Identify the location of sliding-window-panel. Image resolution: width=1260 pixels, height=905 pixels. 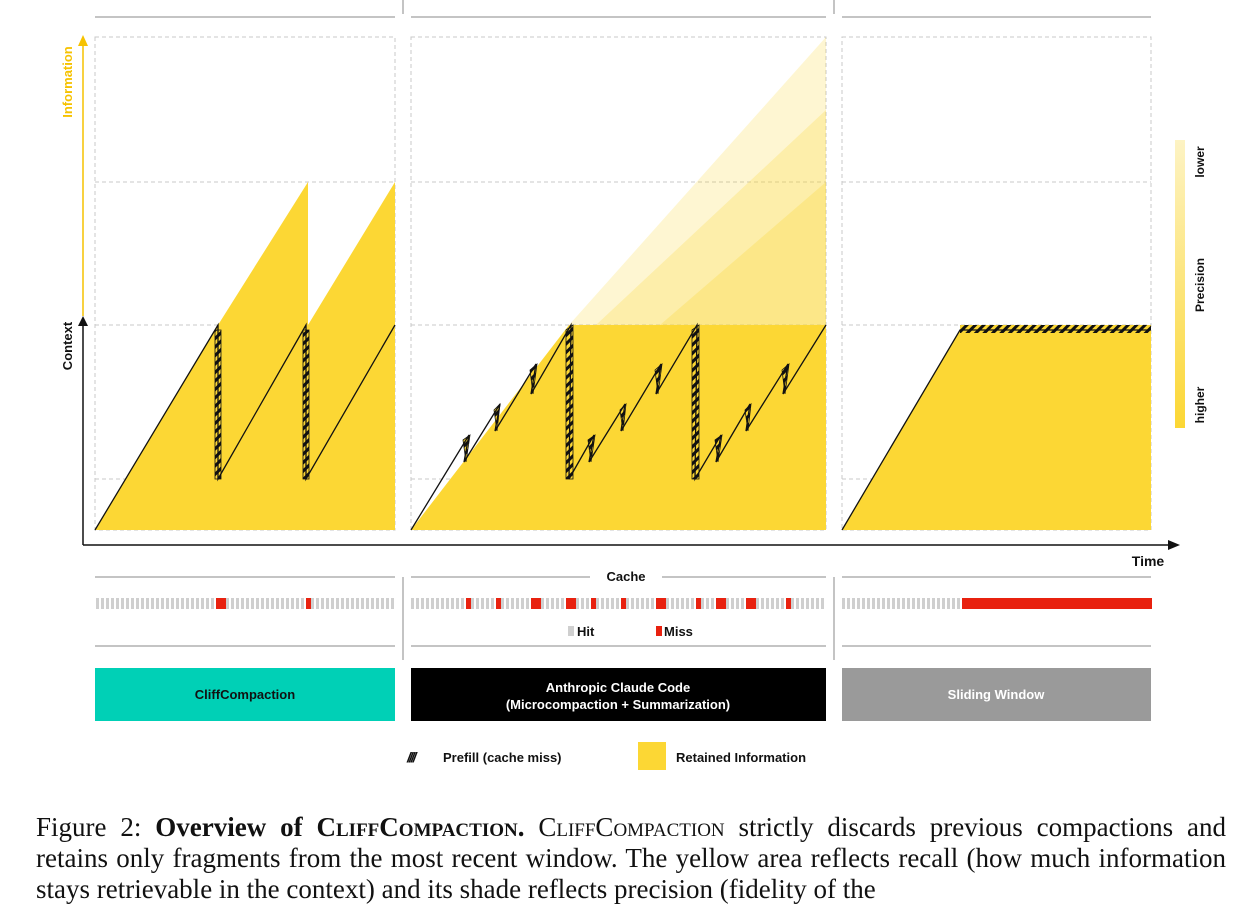
(996, 428).